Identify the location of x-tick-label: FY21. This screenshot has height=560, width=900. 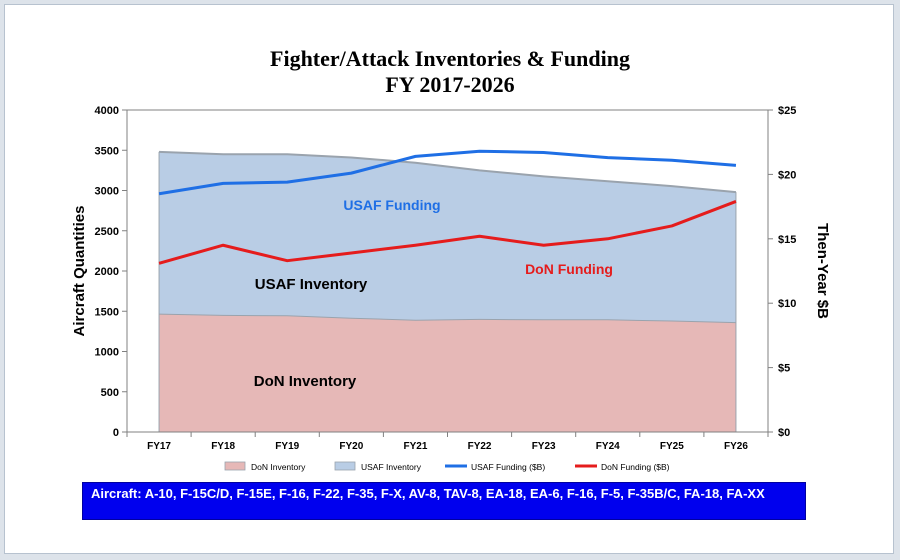
(415, 446).